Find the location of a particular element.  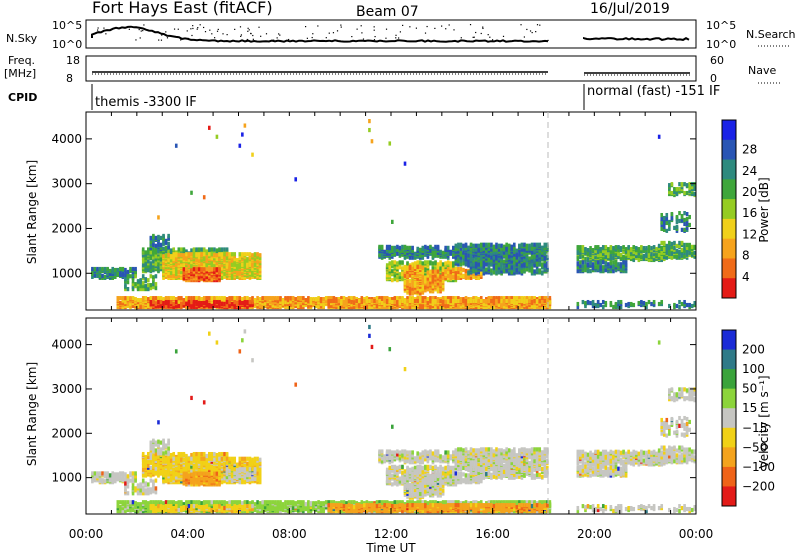

nave-label: Nave is located at coordinates (762, 70).